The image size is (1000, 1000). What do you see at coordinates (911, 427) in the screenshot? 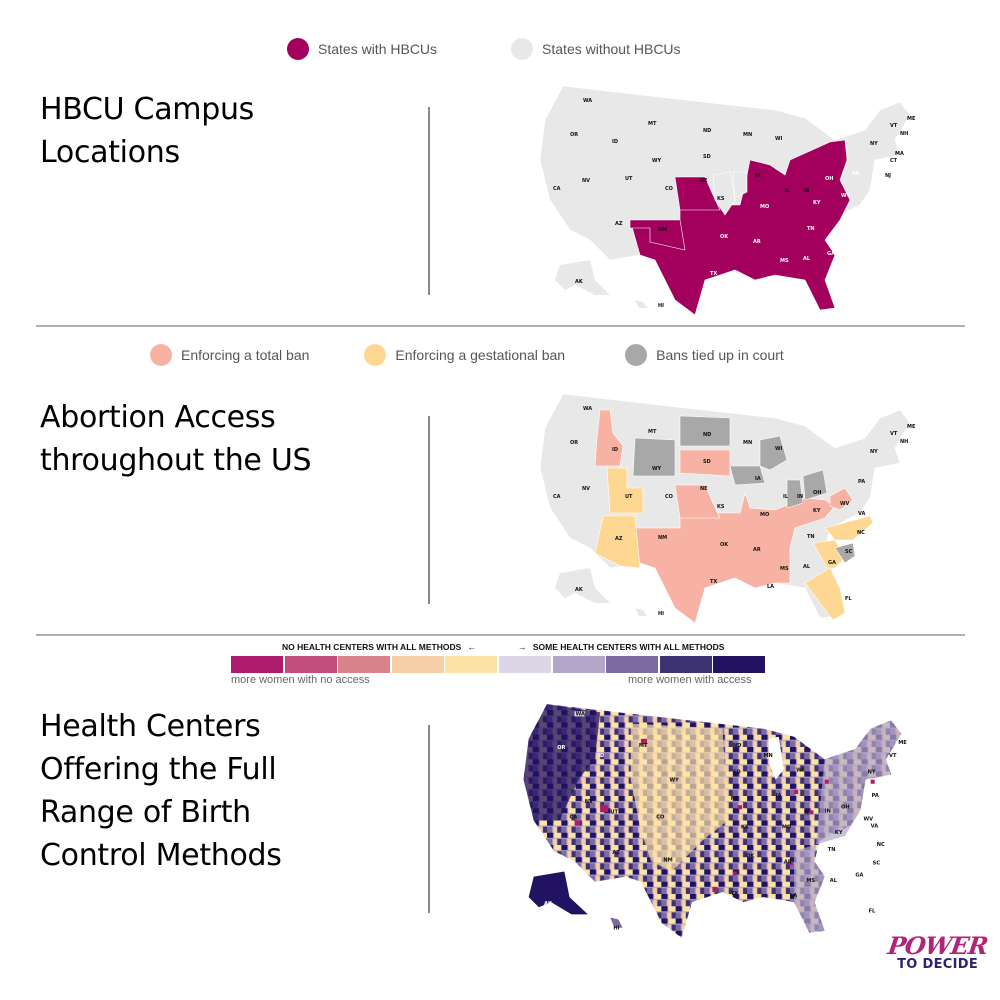
I see `svg-text: ME` at bounding box center [911, 427].